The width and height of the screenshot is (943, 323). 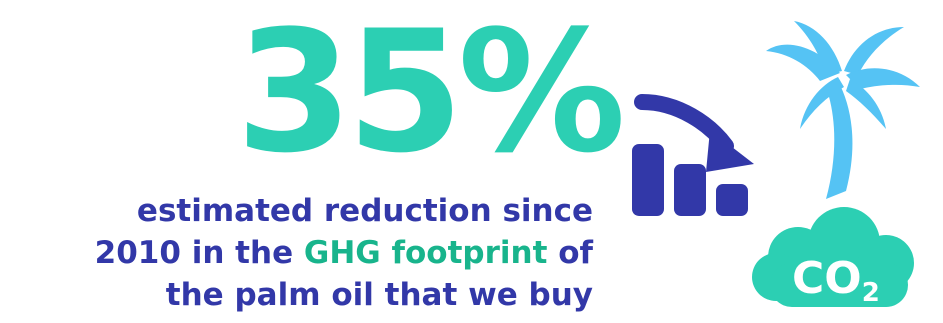 I want to click on palm-trunk, so click(x=839, y=140).